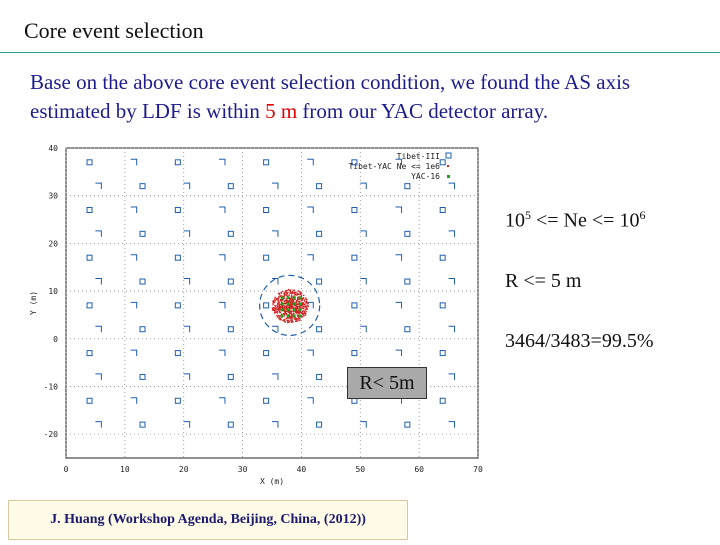 This screenshot has height=545, width=720. I want to click on radius-cut-note: R <= 5 m, so click(543, 281).